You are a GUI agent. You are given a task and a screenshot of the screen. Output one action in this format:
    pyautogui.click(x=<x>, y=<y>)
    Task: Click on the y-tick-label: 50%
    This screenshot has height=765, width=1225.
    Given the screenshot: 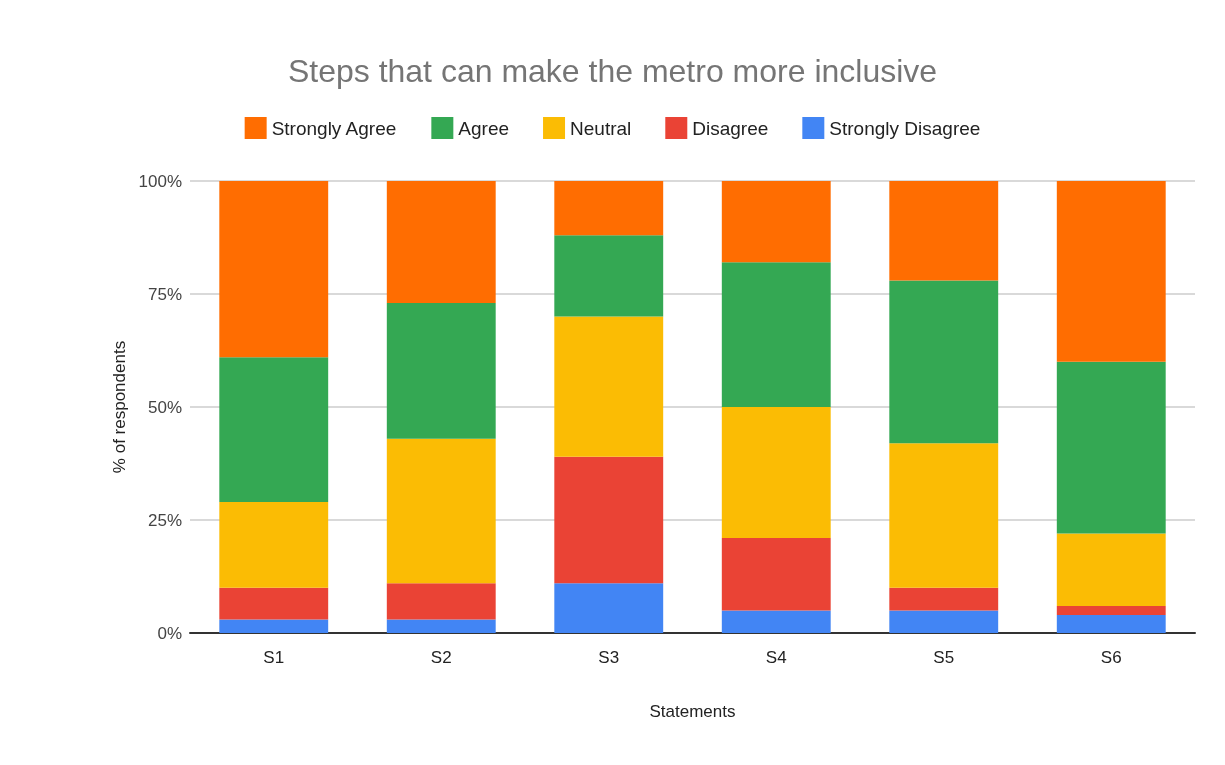 What is the action you would take?
    pyautogui.click(x=164, y=407)
    